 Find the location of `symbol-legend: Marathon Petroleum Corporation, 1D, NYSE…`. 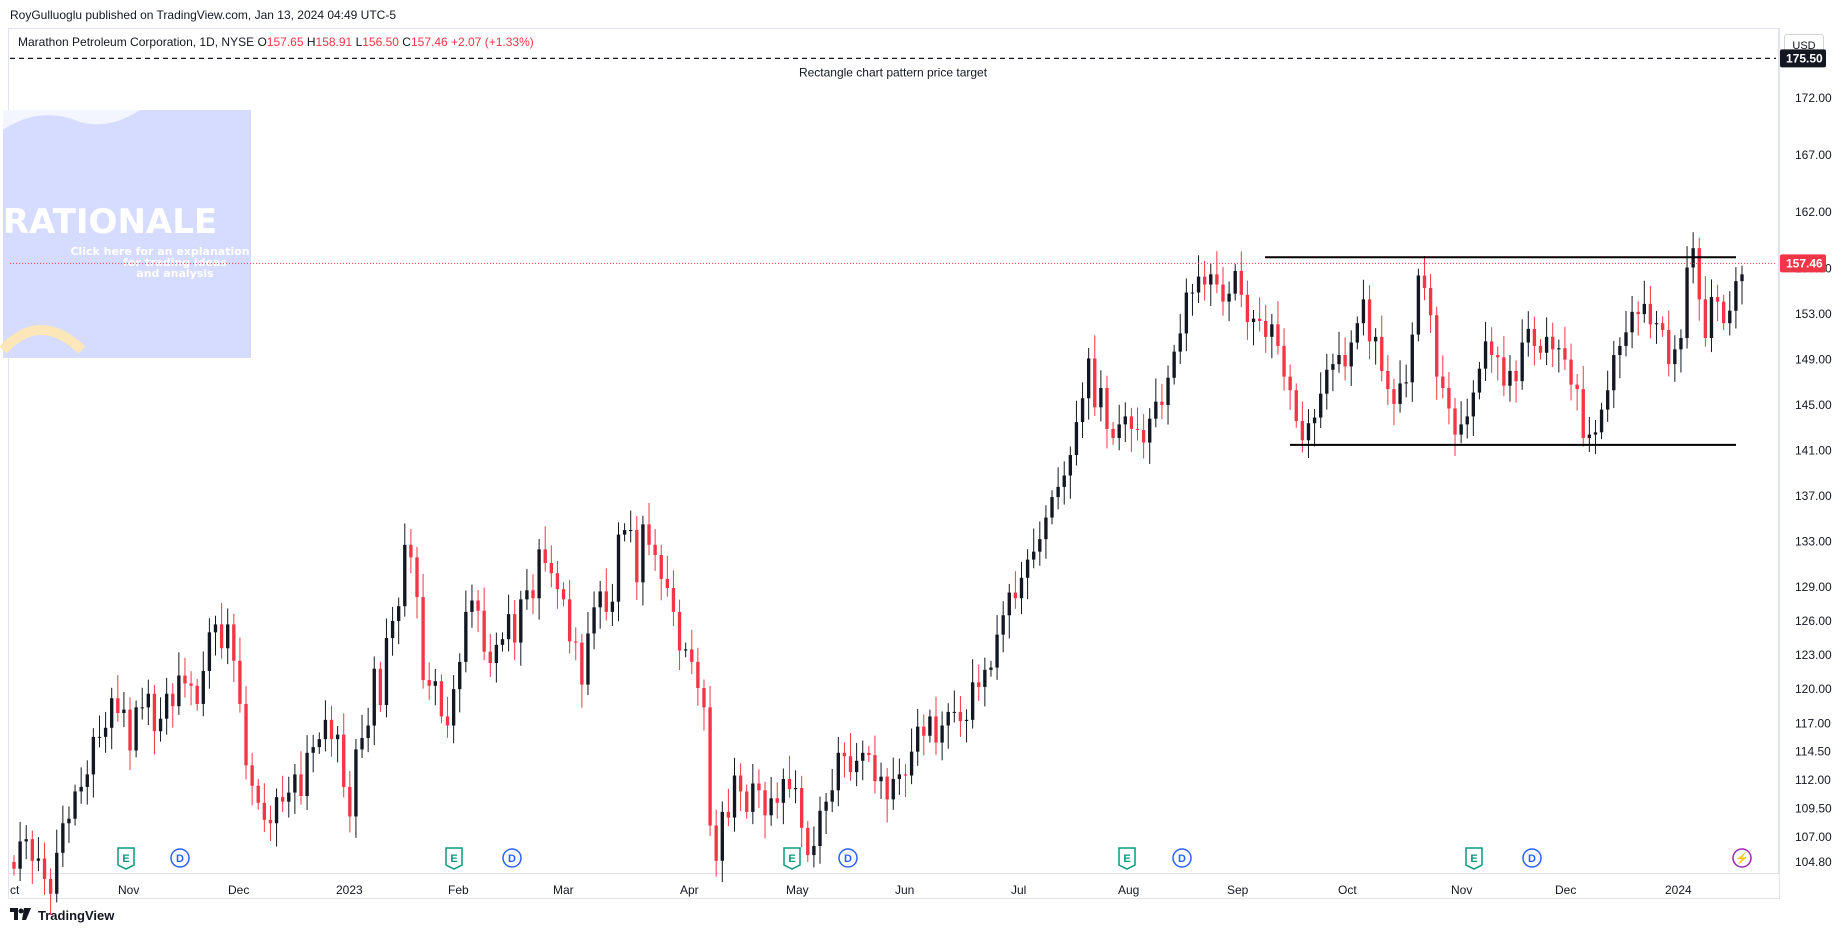

symbol-legend: Marathon Petroleum Corporation, 1D, NYSE… is located at coordinates (276, 42).